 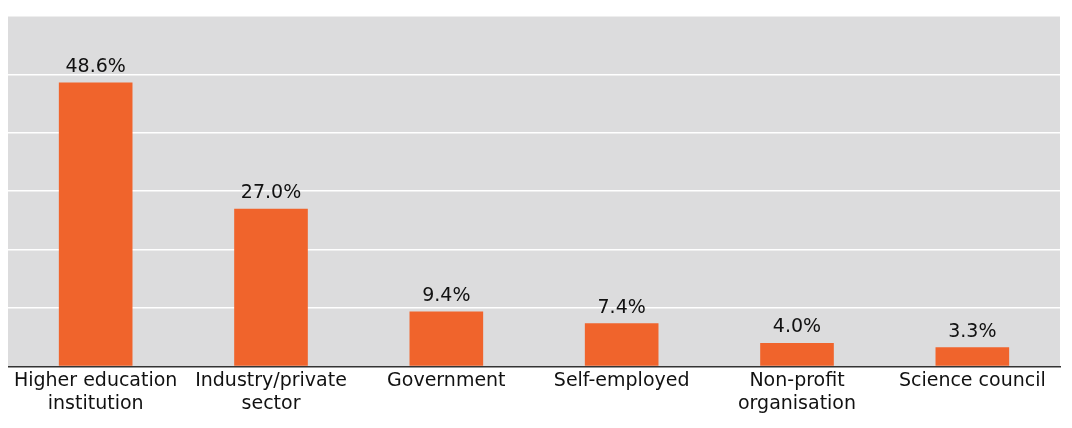 I want to click on data-label: 3.3%, so click(x=972, y=329).